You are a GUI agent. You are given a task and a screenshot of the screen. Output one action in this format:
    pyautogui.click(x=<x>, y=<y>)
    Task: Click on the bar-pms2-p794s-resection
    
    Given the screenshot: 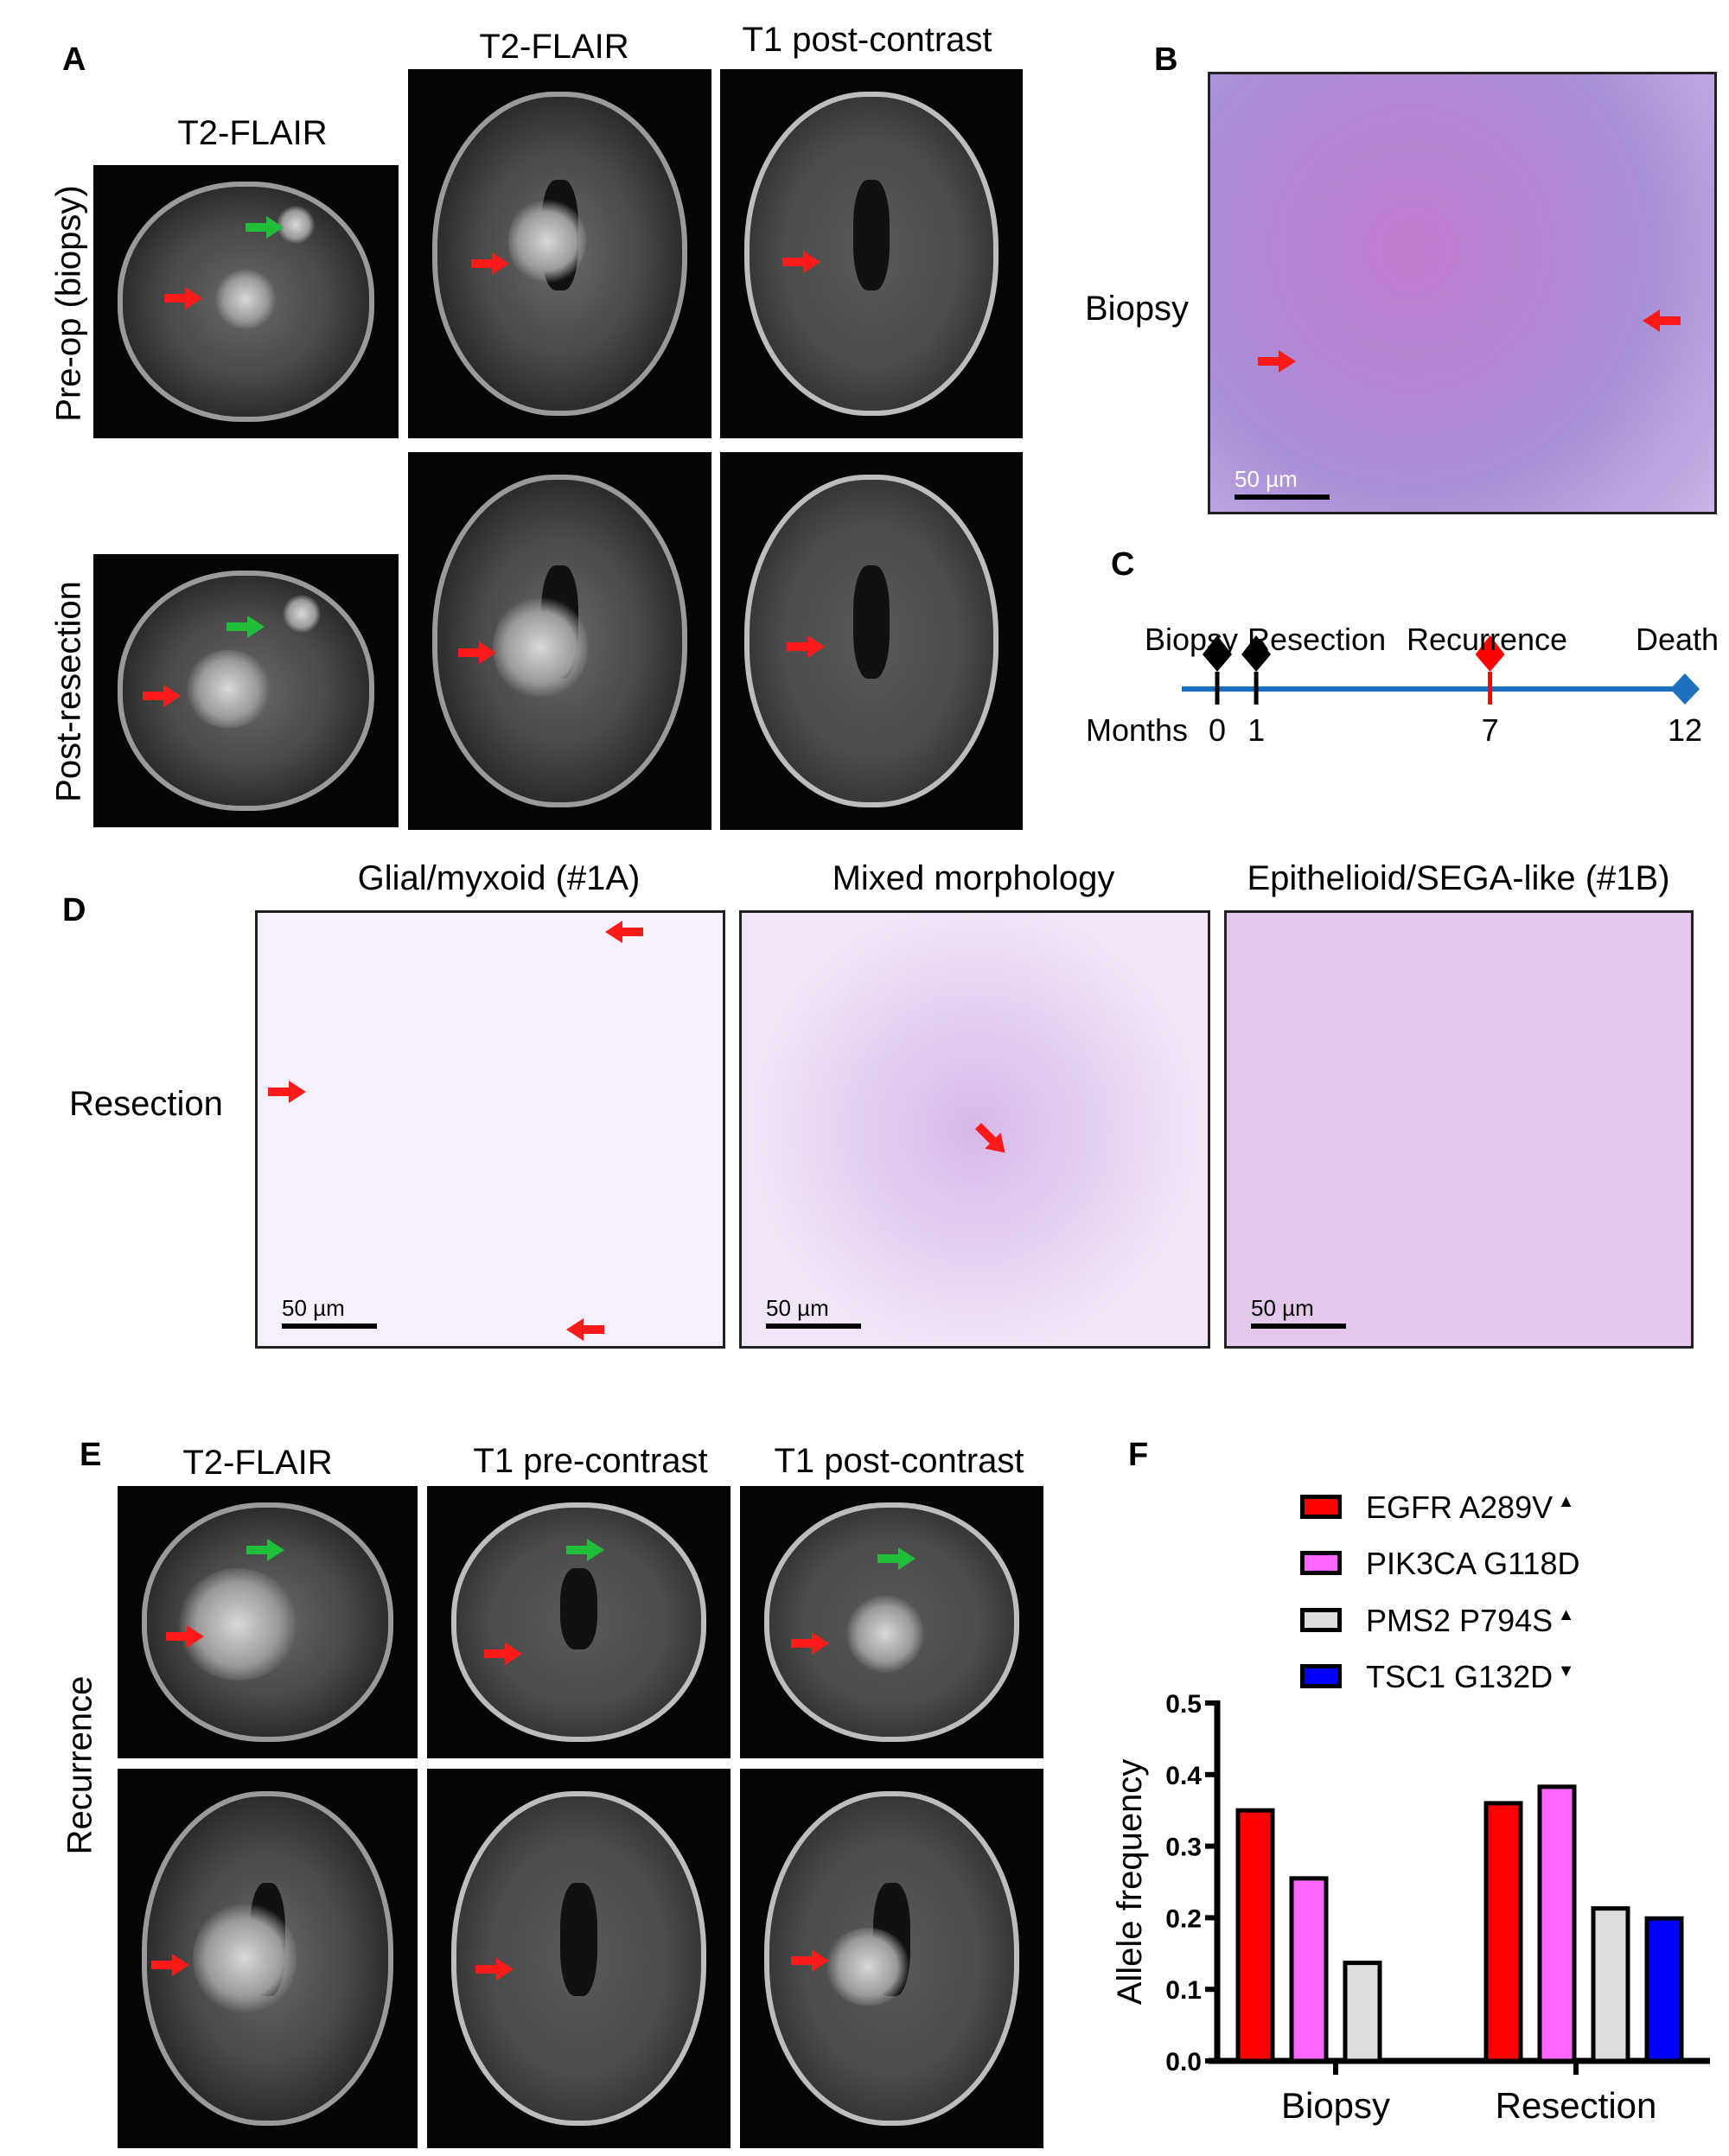 What is the action you would take?
    pyautogui.click(x=1610, y=1985)
    